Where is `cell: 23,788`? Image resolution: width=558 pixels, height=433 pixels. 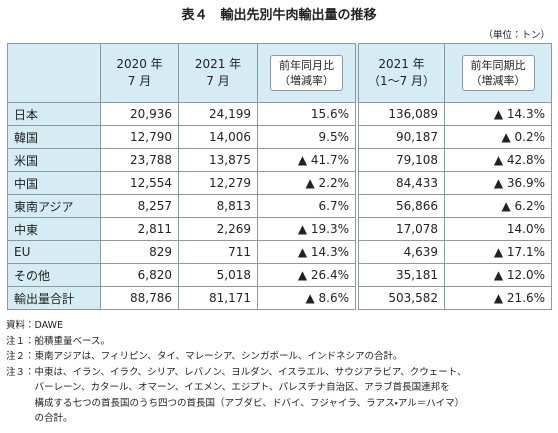
cell: 23,788 is located at coordinates (139, 160).